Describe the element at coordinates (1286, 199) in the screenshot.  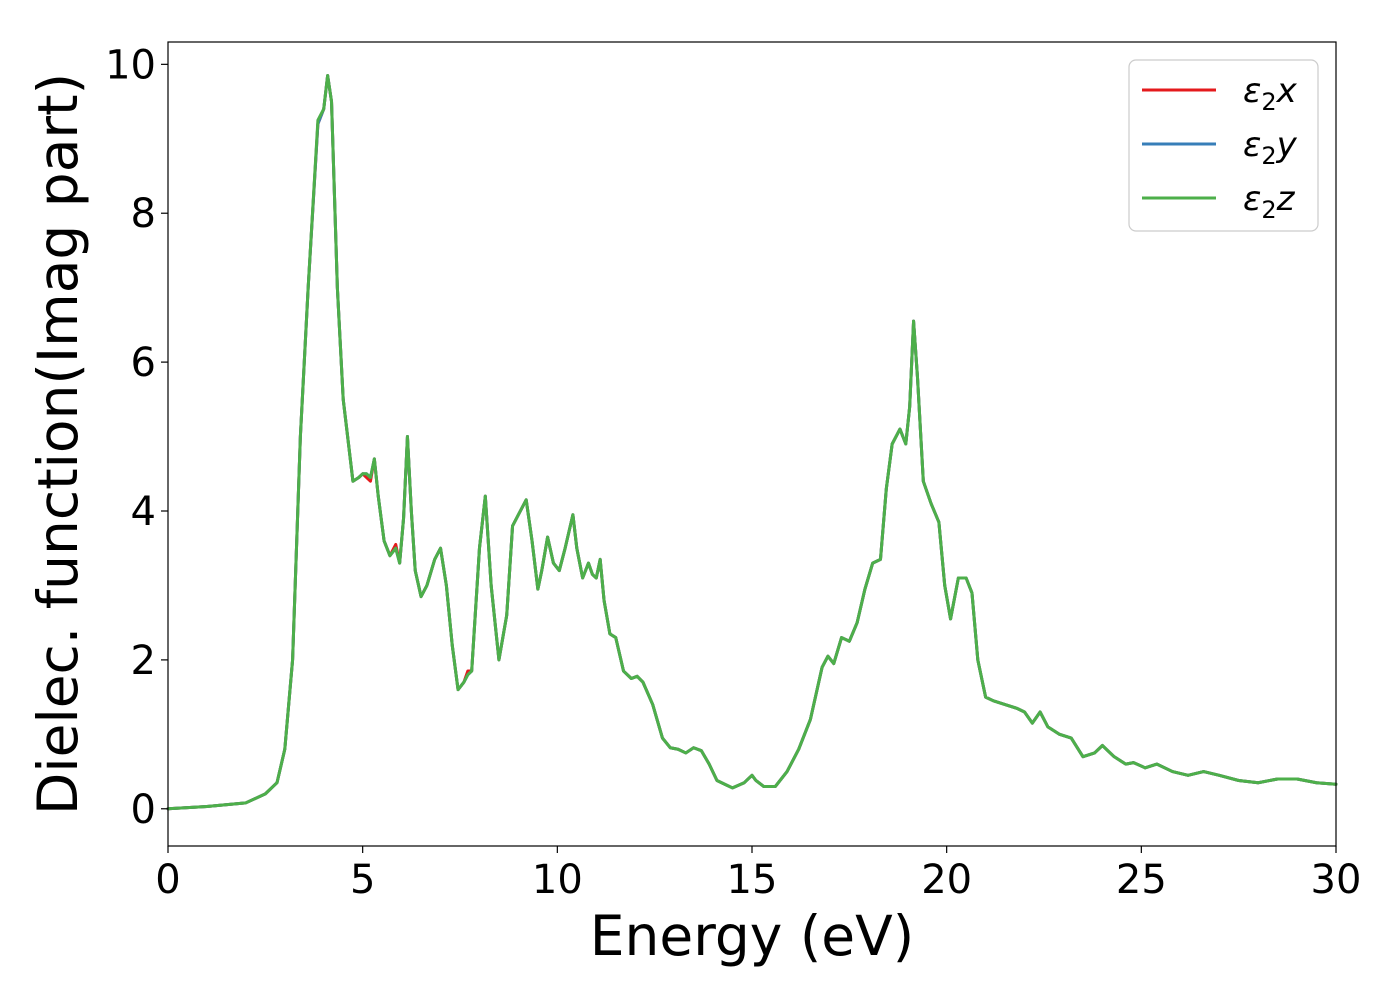
I see `legend-component: z` at that location.